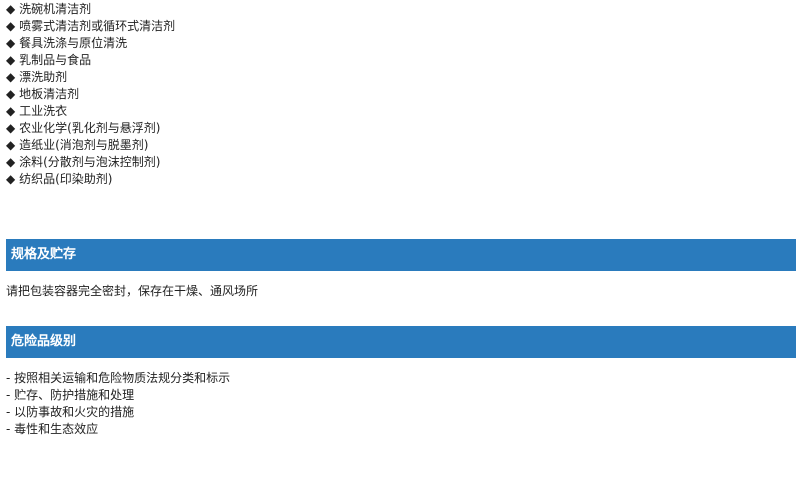 This screenshot has width=802, height=502. Describe the element at coordinates (90, 77) in the screenshot. I see `list-item: ◆ 漂洗助剂` at that location.